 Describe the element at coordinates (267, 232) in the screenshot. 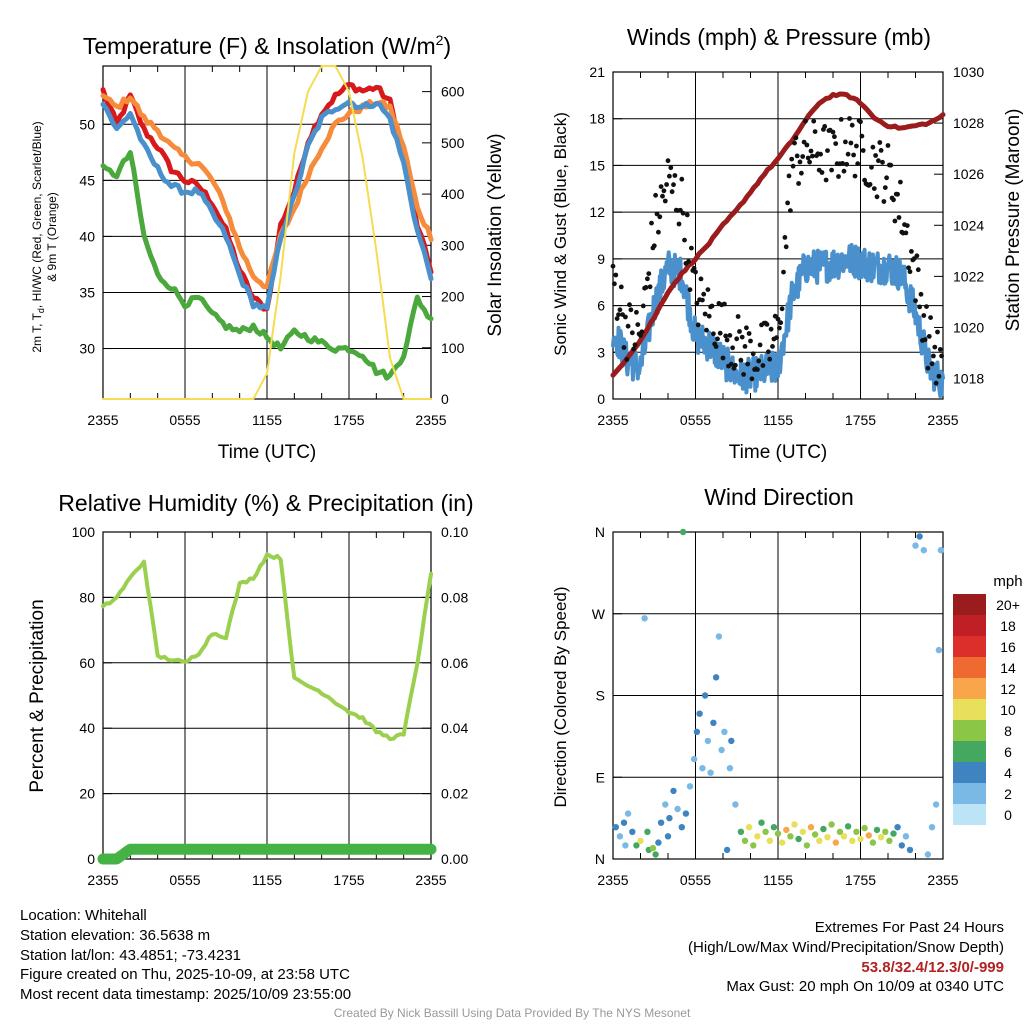

I see `temperature-series` at that location.